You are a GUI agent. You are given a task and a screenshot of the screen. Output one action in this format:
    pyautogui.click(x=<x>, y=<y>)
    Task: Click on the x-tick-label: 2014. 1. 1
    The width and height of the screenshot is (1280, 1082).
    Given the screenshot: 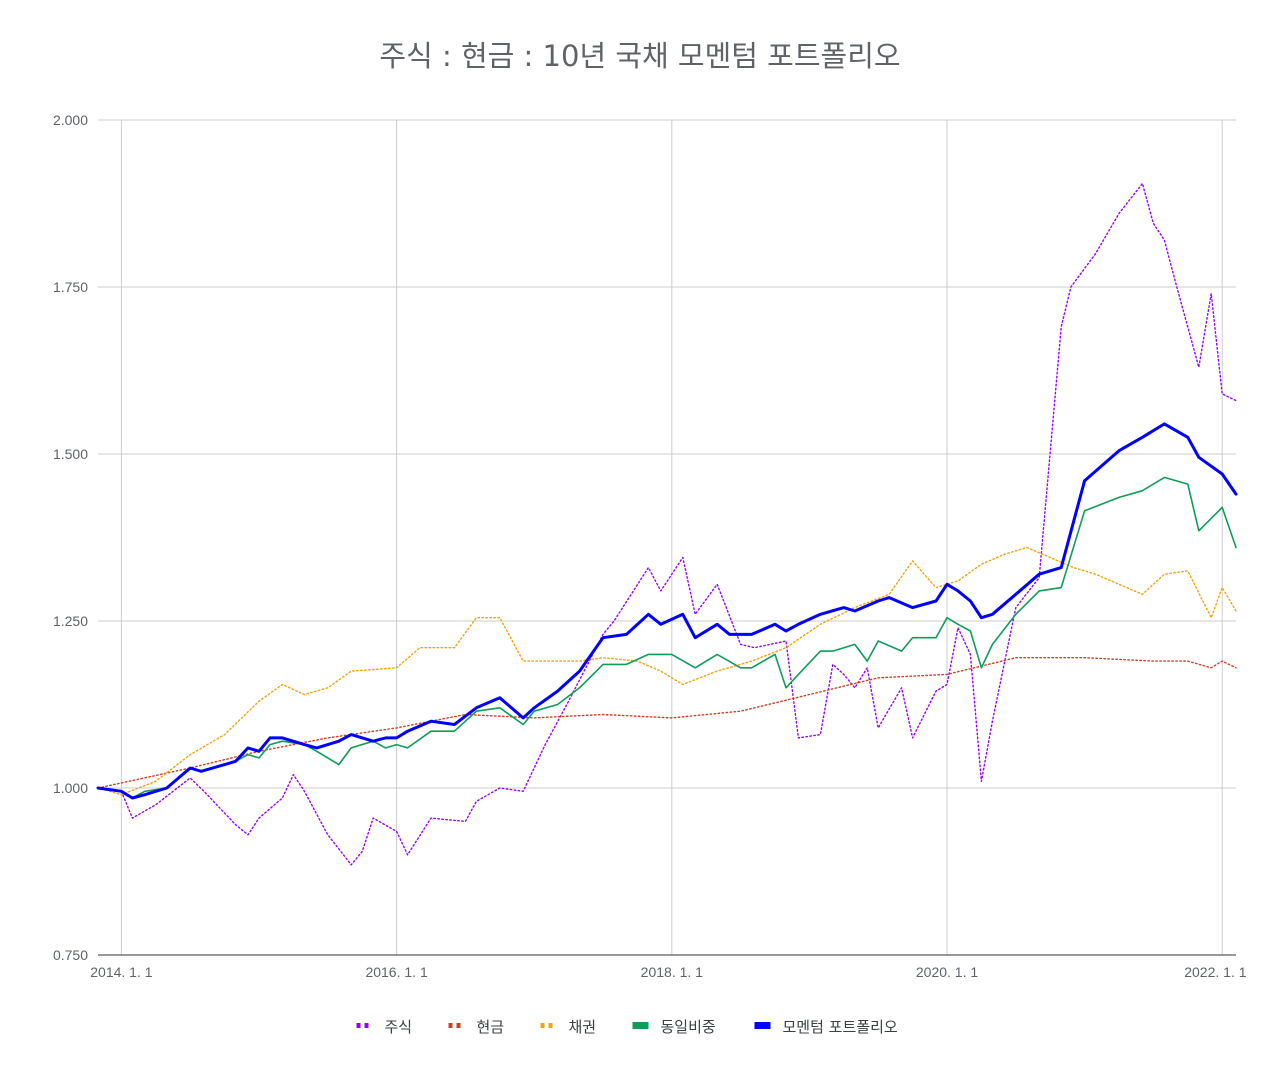 What is the action you would take?
    pyautogui.click(x=121, y=972)
    